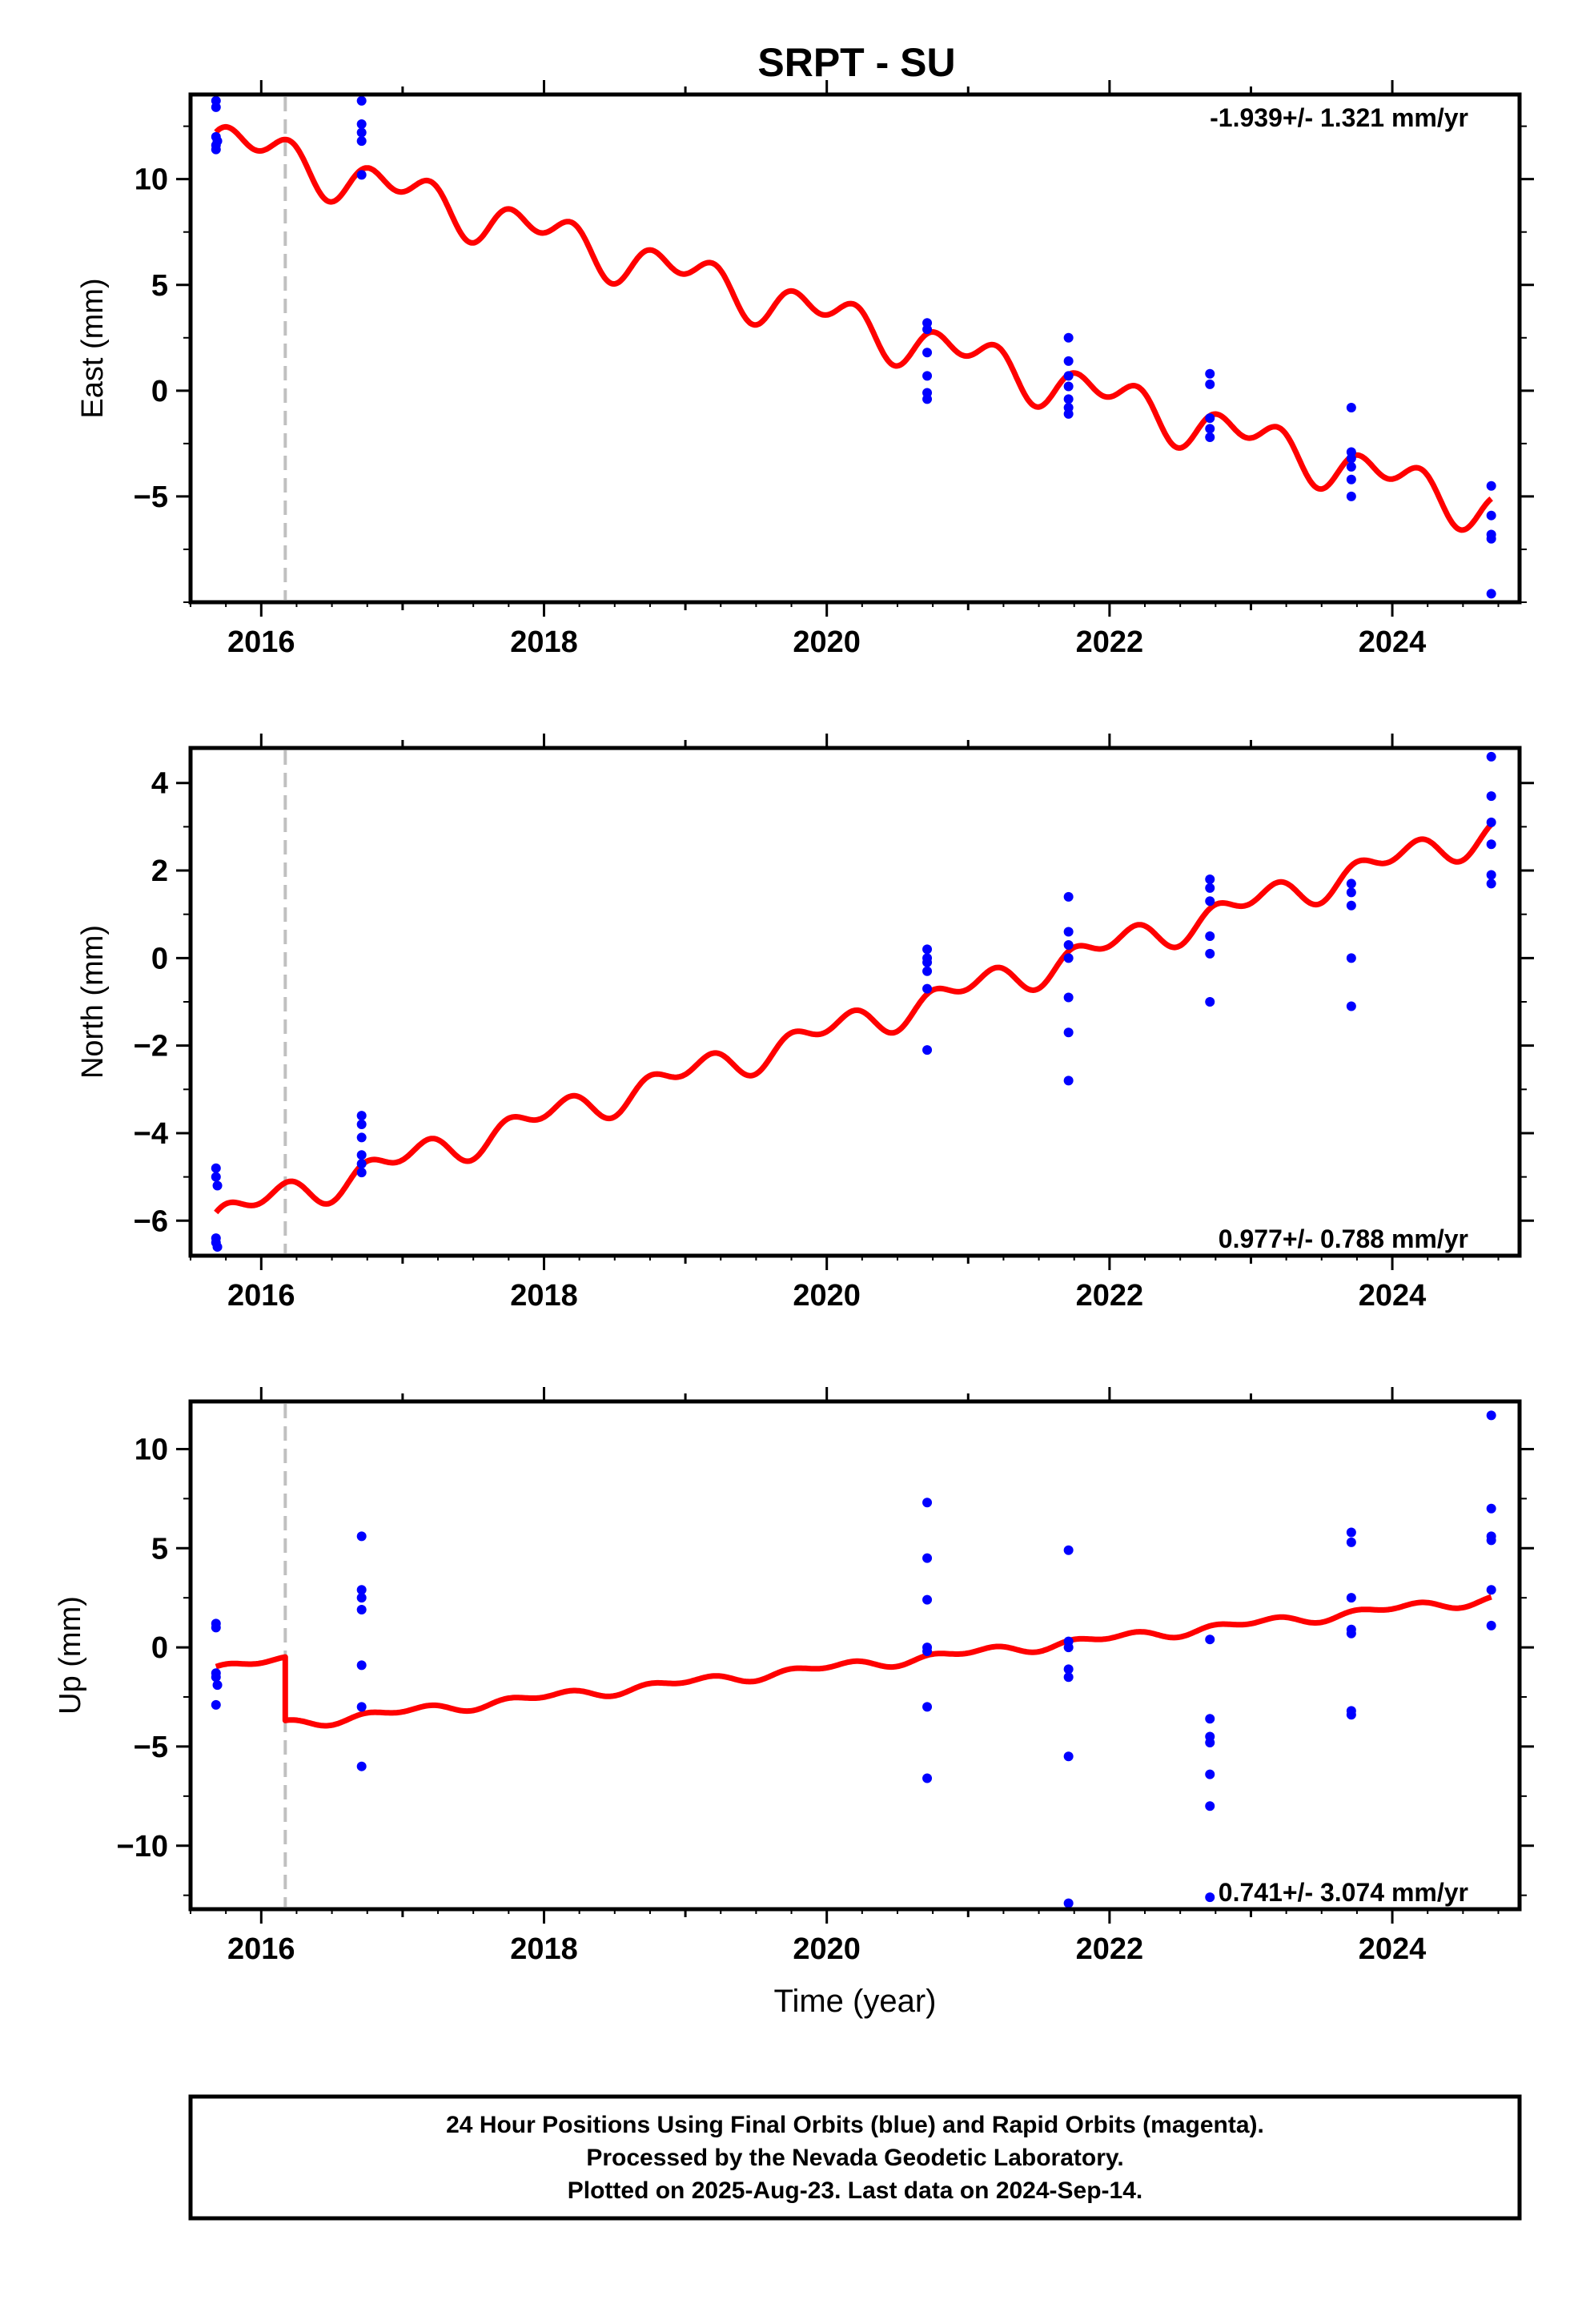 This screenshot has height=2324, width=1582. I want to click on east-ytick-label: 5, so click(159, 286).